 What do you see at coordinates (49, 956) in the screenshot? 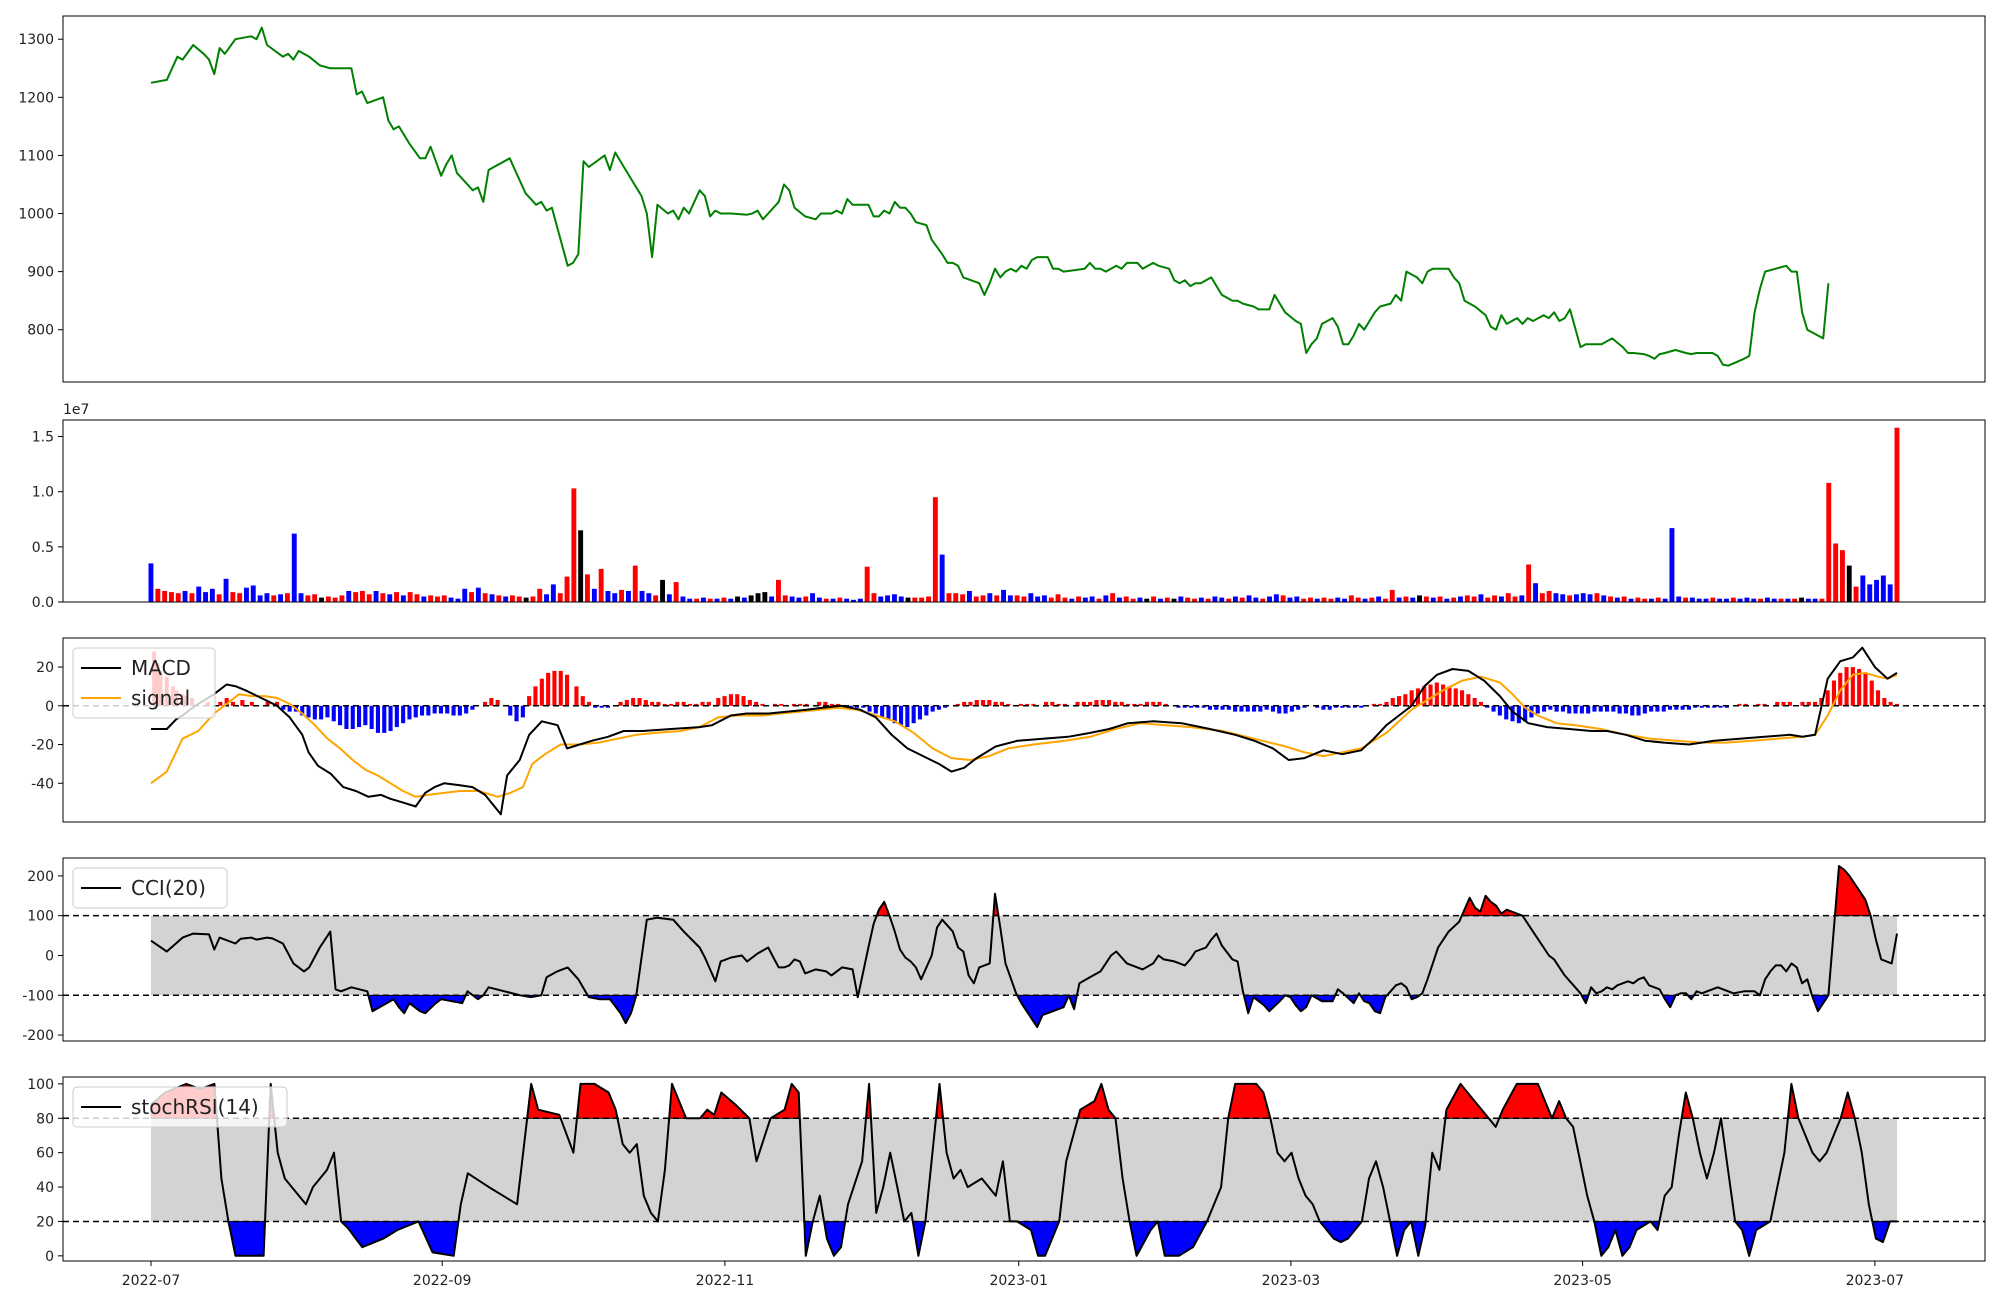
I see `cci-ytick-label: 0` at bounding box center [49, 956].